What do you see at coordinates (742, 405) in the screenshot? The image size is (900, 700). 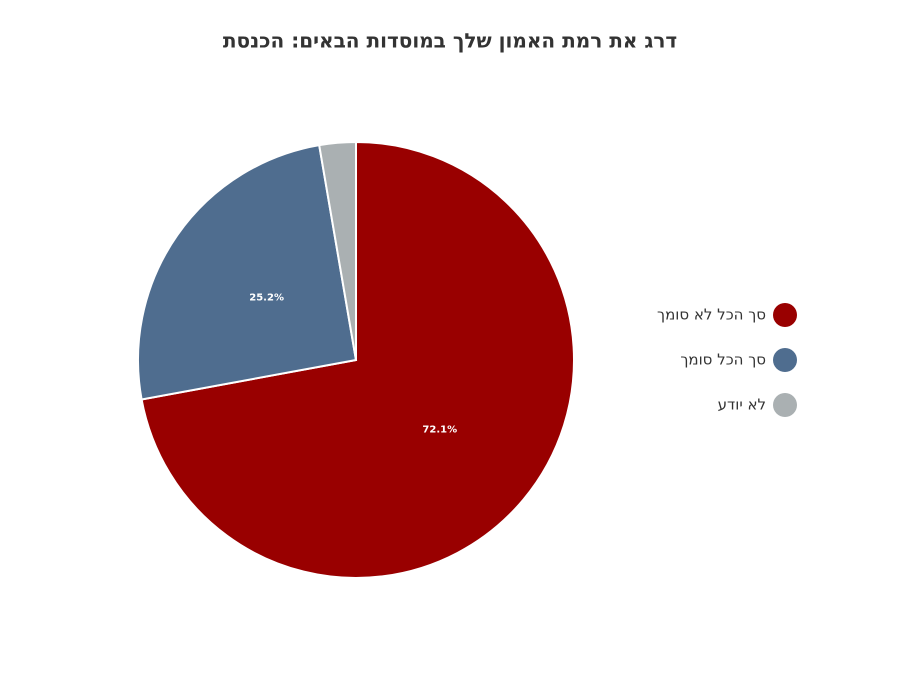 I see `legend-label: לא יודע` at bounding box center [742, 405].